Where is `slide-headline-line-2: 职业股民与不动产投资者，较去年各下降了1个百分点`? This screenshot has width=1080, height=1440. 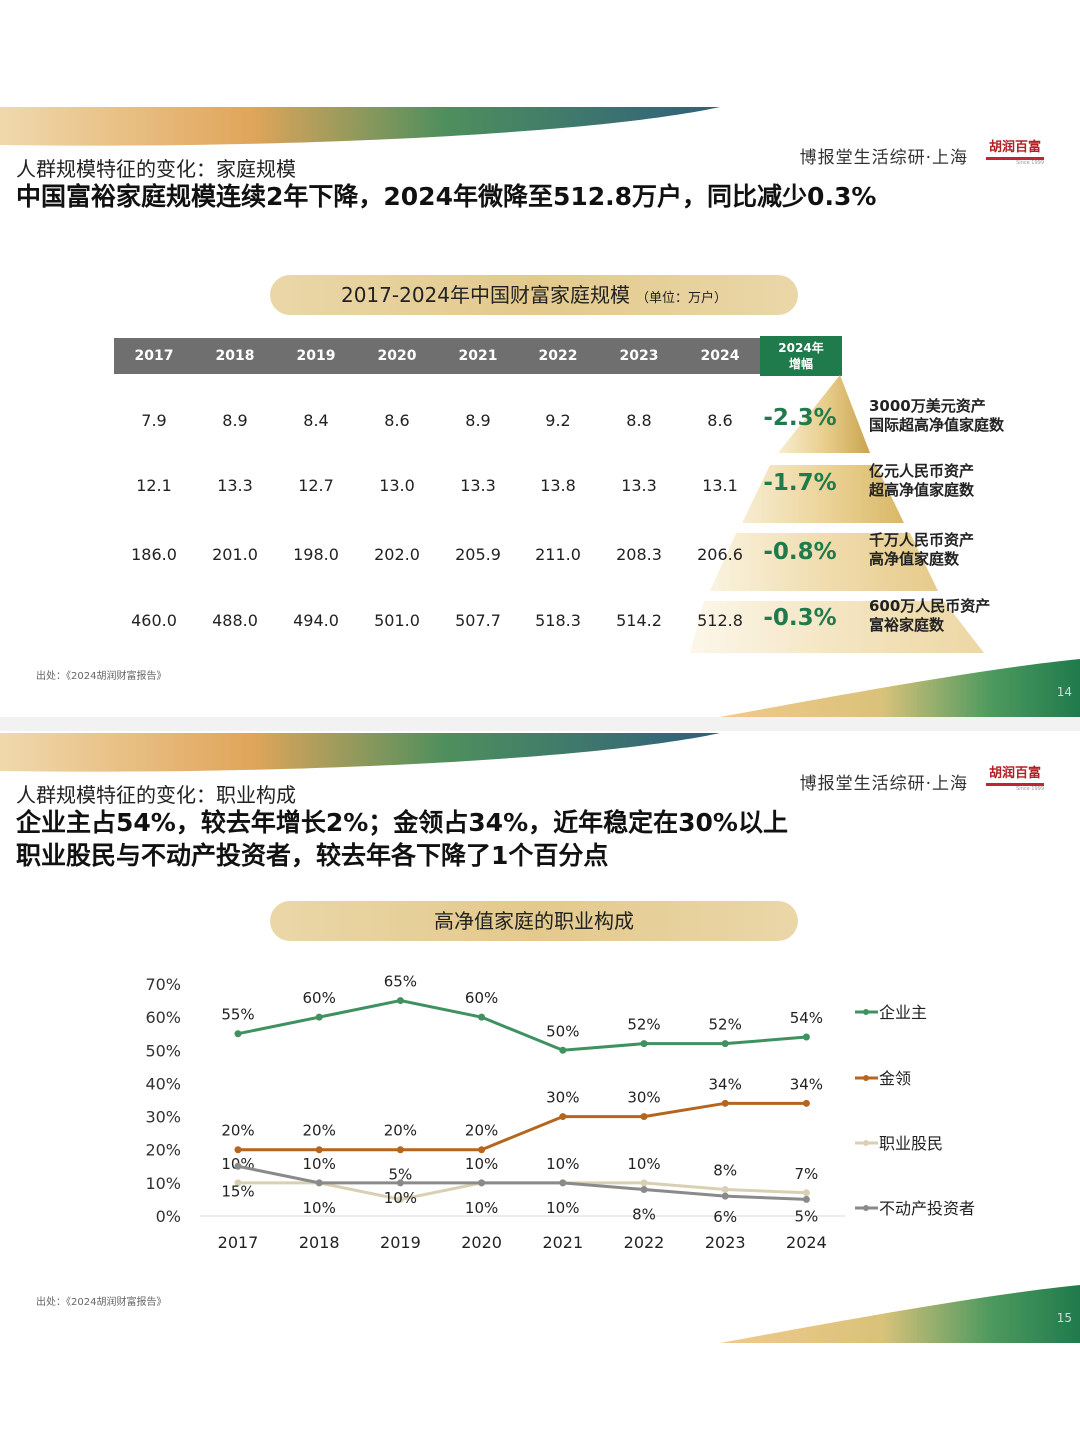
slide-headline-line-2: 职业股民与不动产投资者，较去年各下降了1个百分点 is located at coordinates (312, 855).